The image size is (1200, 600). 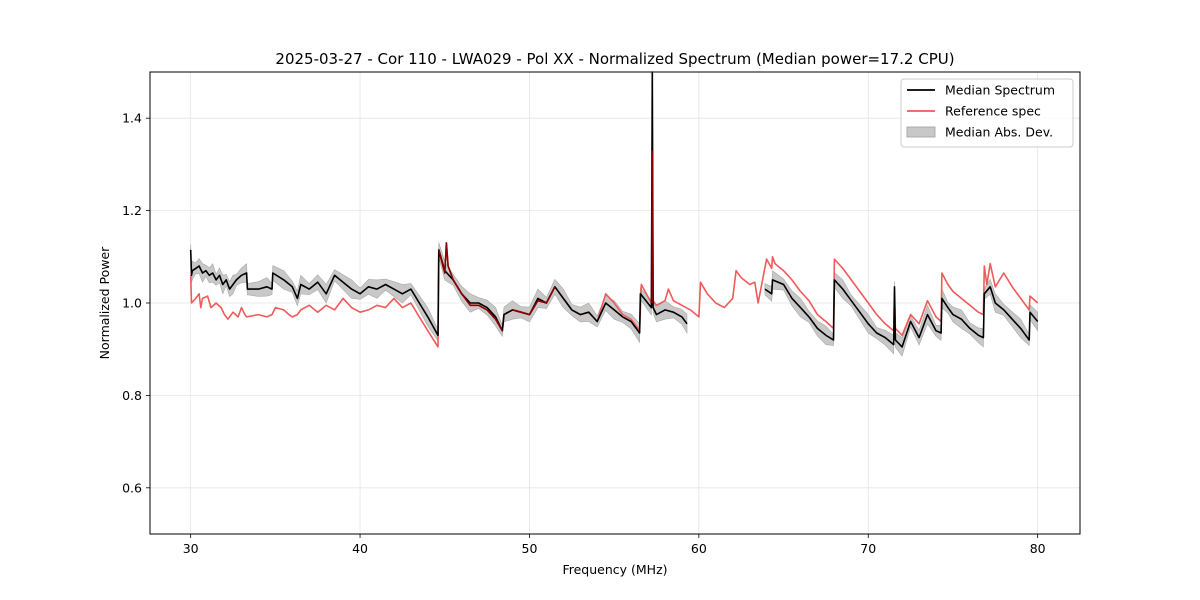 What do you see at coordinates (546, 241) in the screenshot?
I see `overlap-series` at bounding box center [546, 241].